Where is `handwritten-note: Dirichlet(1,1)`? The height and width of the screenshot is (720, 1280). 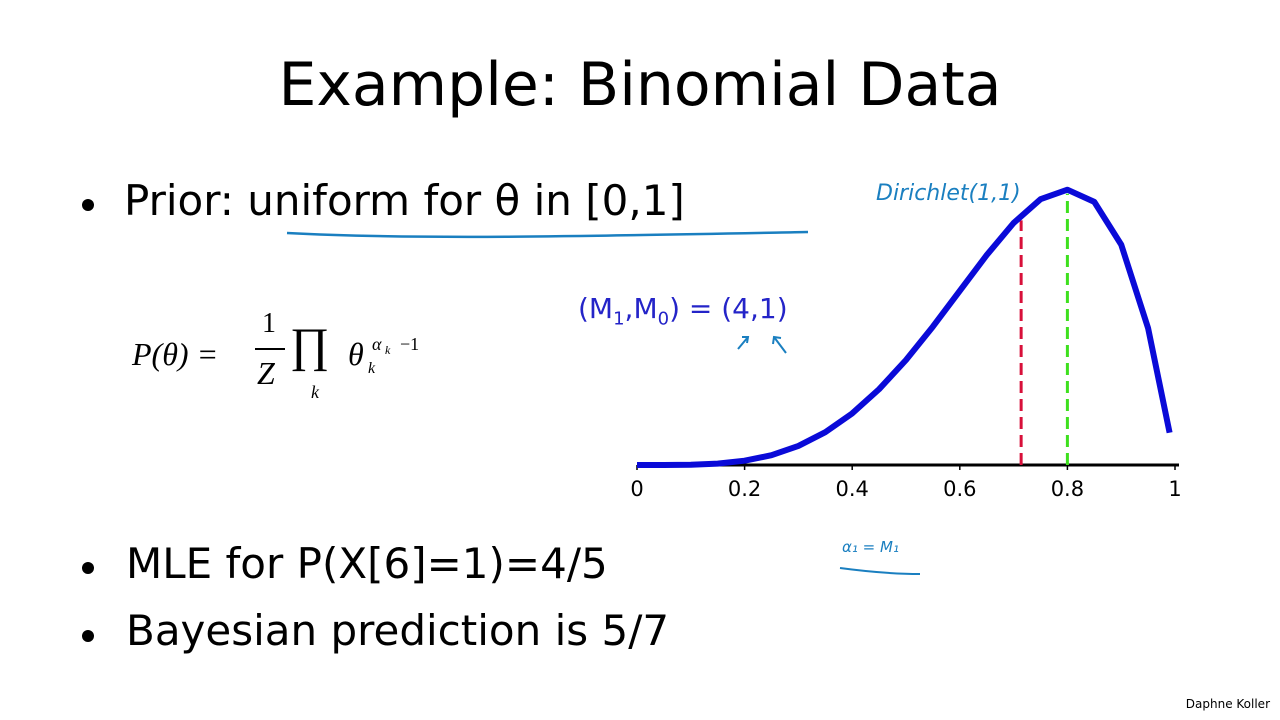 handwritten-note: Dirichlet(1,1) is located at coordinates (948, 193).